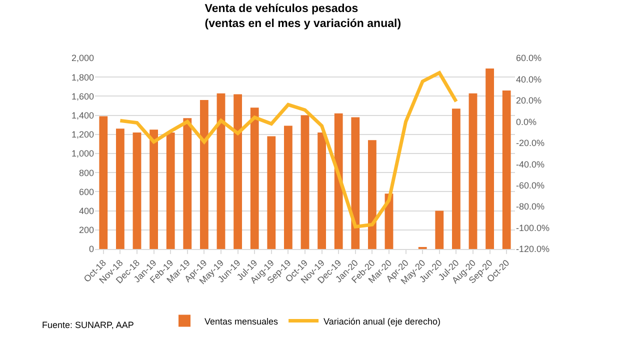 The width and height of the screenshot is (640, 347). I want to click on y2-tick-label: 0.0%, so click(526, 121).